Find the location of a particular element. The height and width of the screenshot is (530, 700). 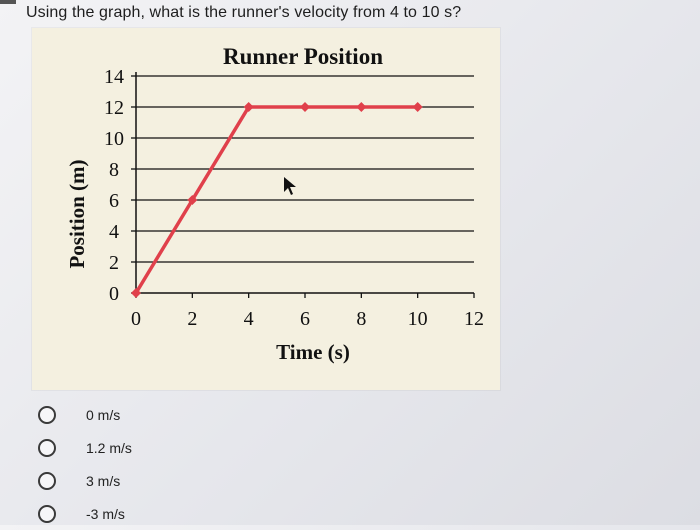

answer-label: 3 m/s is located at coordinates (103, 480).